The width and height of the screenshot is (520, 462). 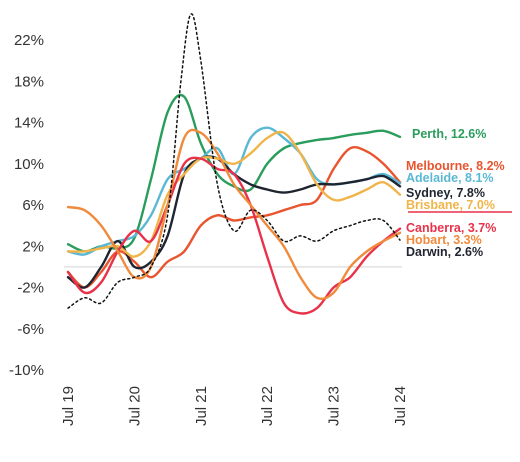 What do you see at coordinates (33, 246) in the screenshot?
I see `y-tick-label: 2%` at bounding box center [33, 246].